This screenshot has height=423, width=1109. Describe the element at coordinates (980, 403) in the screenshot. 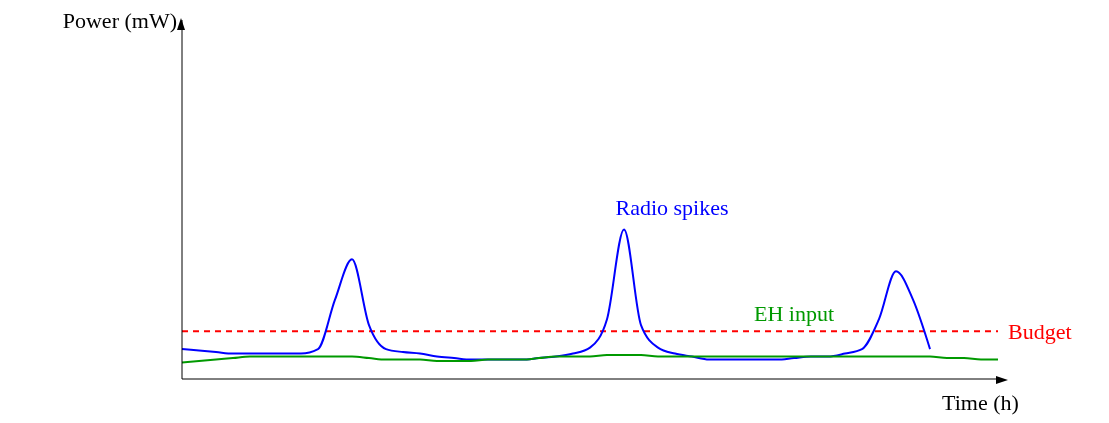

I see `x-axis-title: Time (h)` at that location.